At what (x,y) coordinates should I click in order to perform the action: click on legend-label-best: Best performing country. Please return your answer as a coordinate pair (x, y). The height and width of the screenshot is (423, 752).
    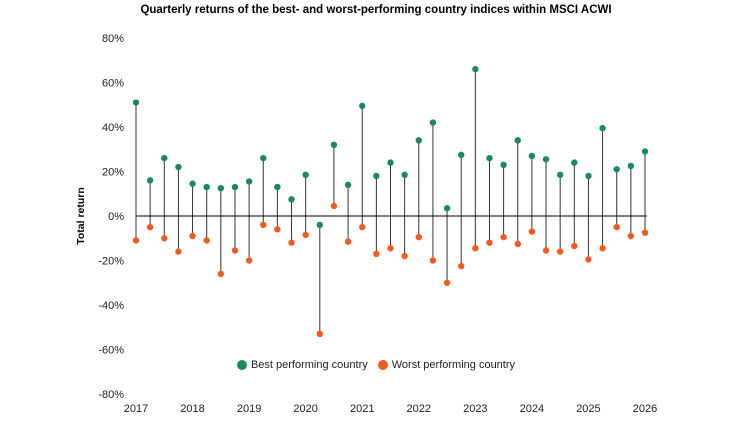
    Looking at the image, I should click on (309, 365).